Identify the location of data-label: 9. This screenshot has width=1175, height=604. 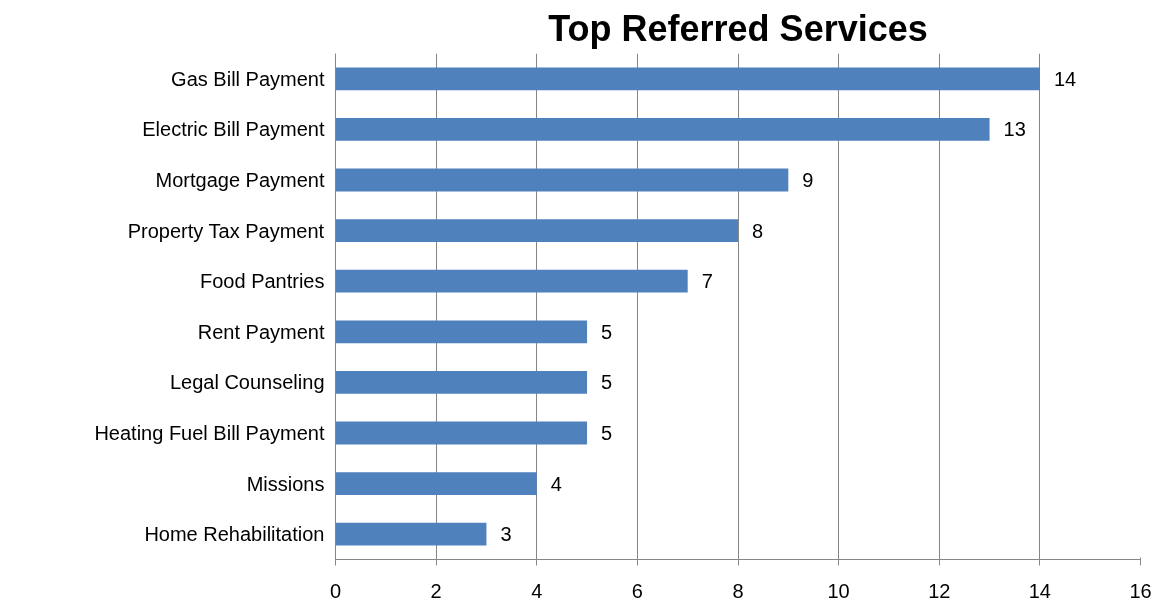
(808, 180).